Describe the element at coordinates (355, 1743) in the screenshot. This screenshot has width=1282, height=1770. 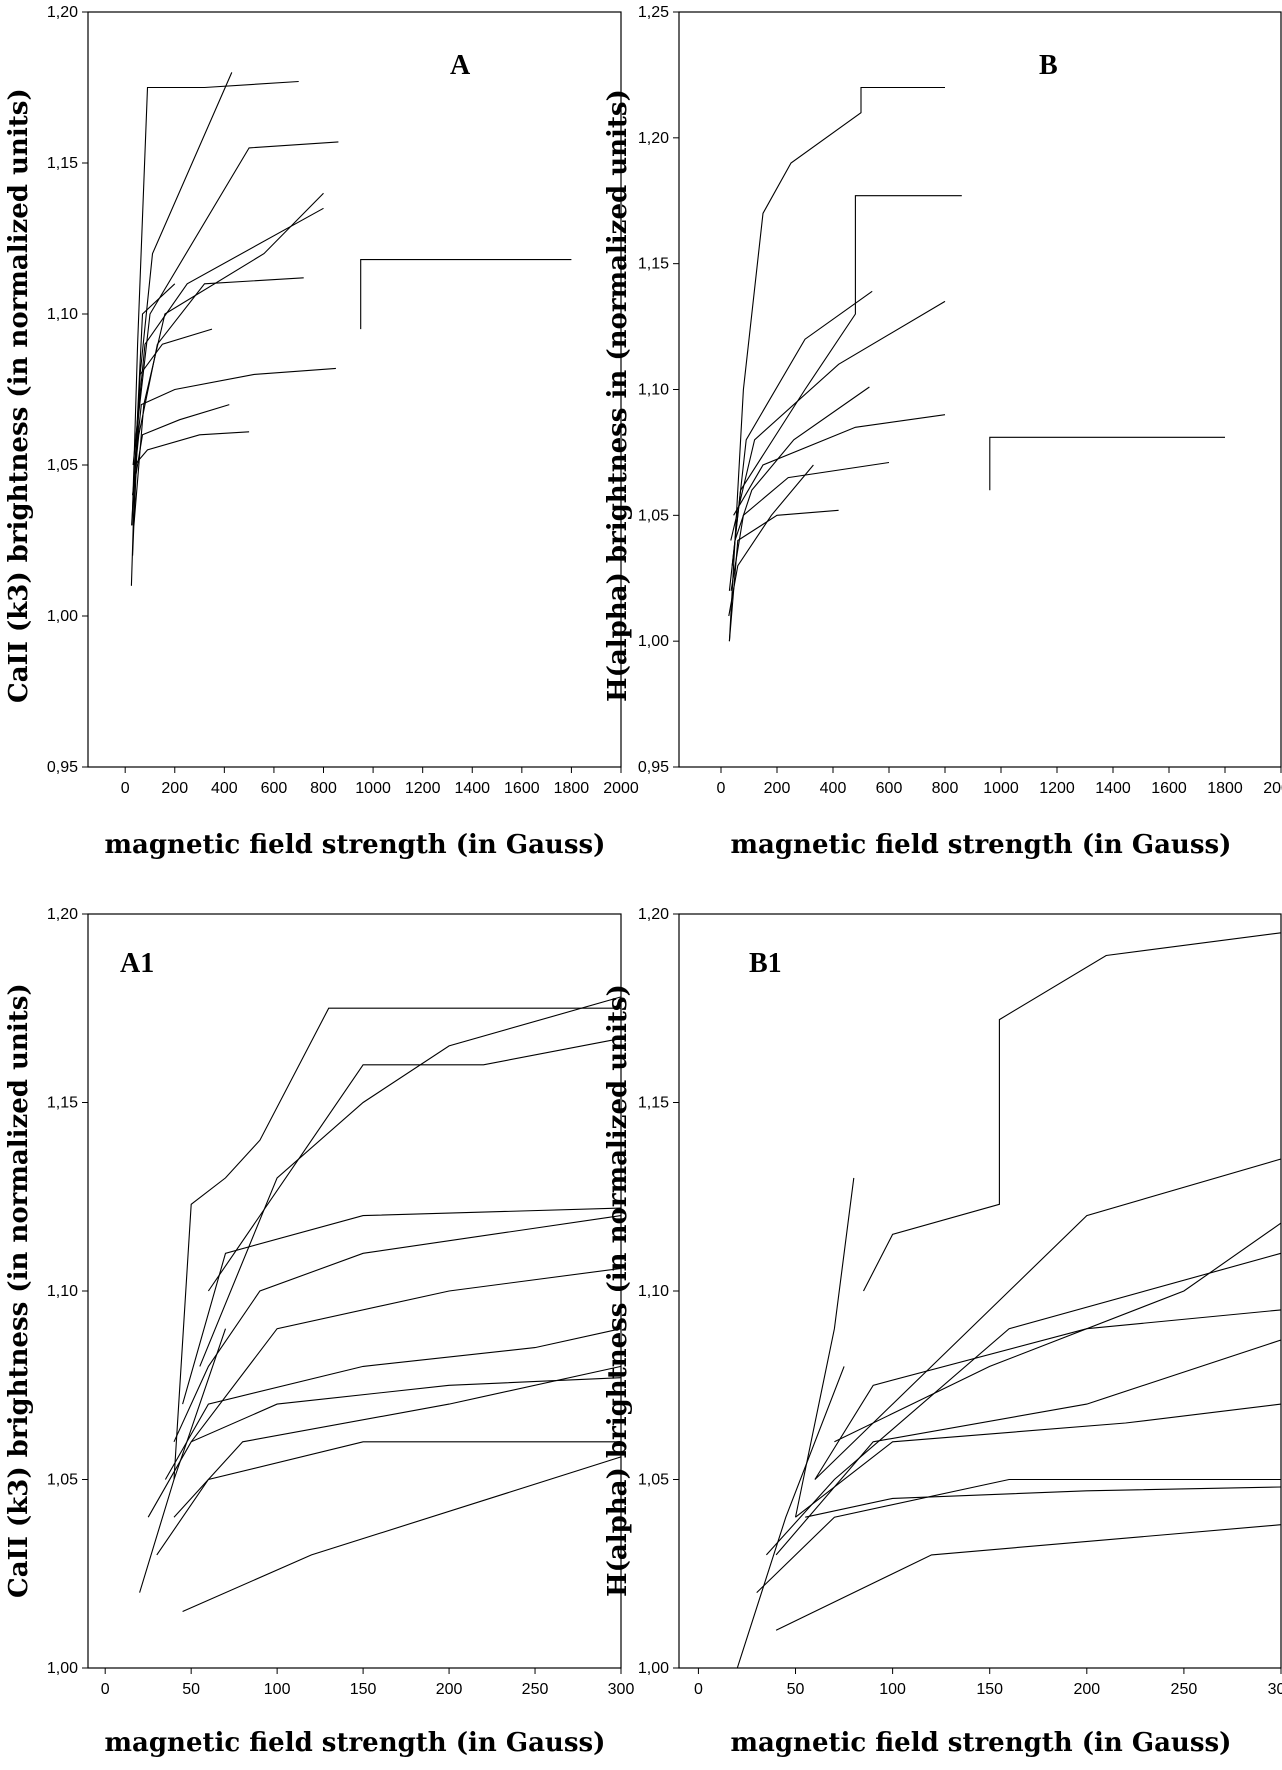
I see `x-axis-title-a1: magnetic field strength (in Gauss)` at that location.